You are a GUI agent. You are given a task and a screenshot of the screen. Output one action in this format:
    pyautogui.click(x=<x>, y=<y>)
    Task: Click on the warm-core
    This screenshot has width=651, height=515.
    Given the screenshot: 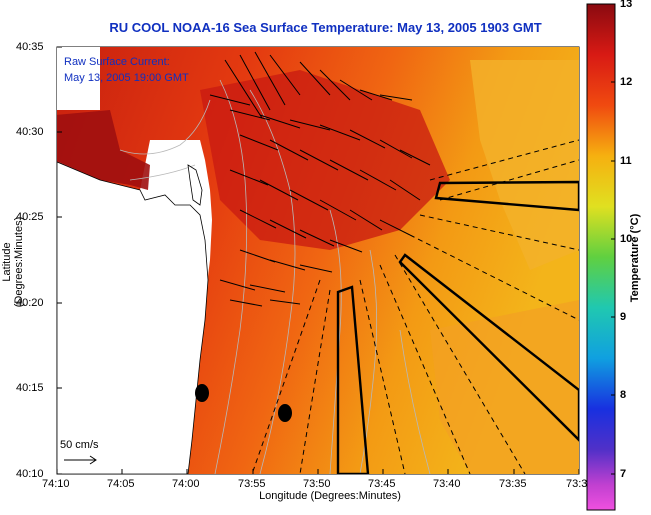 What is the action you would take?
    pyautogui.click(x=325, y=160)
    